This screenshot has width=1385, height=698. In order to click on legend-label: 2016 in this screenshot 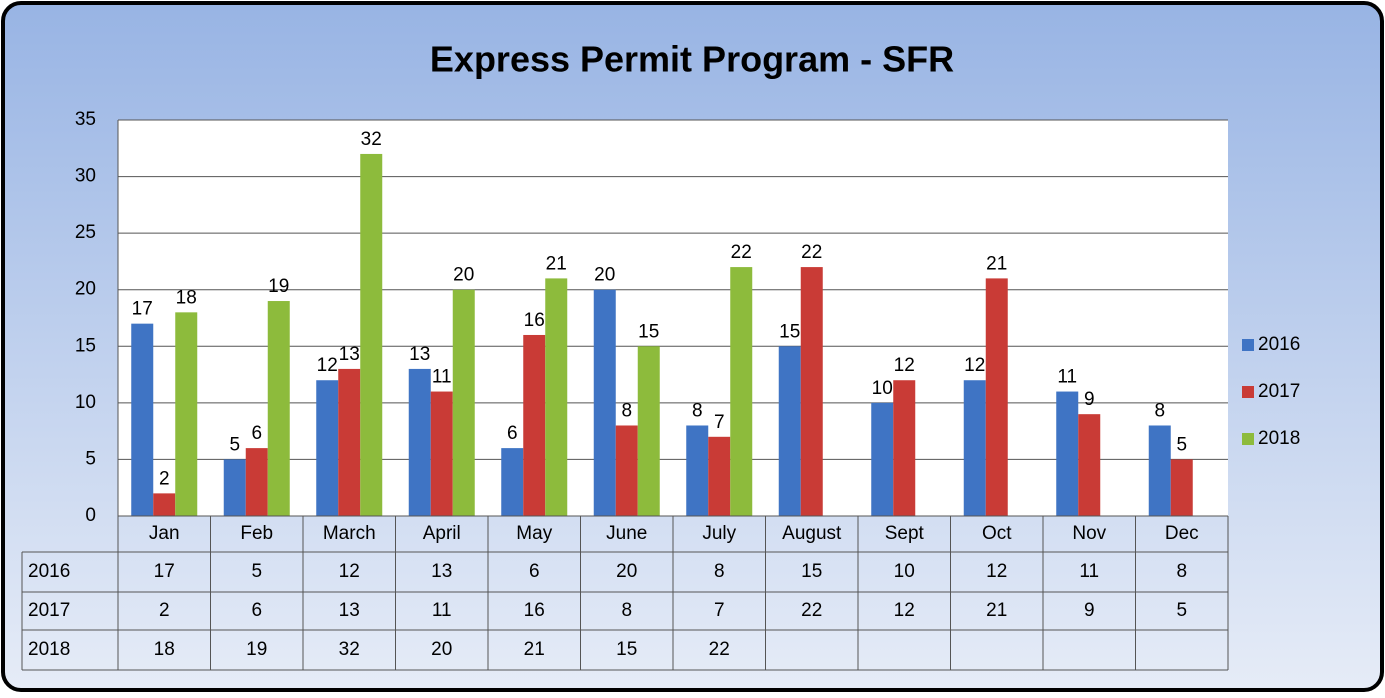, I will do `click(1279, 344)`.